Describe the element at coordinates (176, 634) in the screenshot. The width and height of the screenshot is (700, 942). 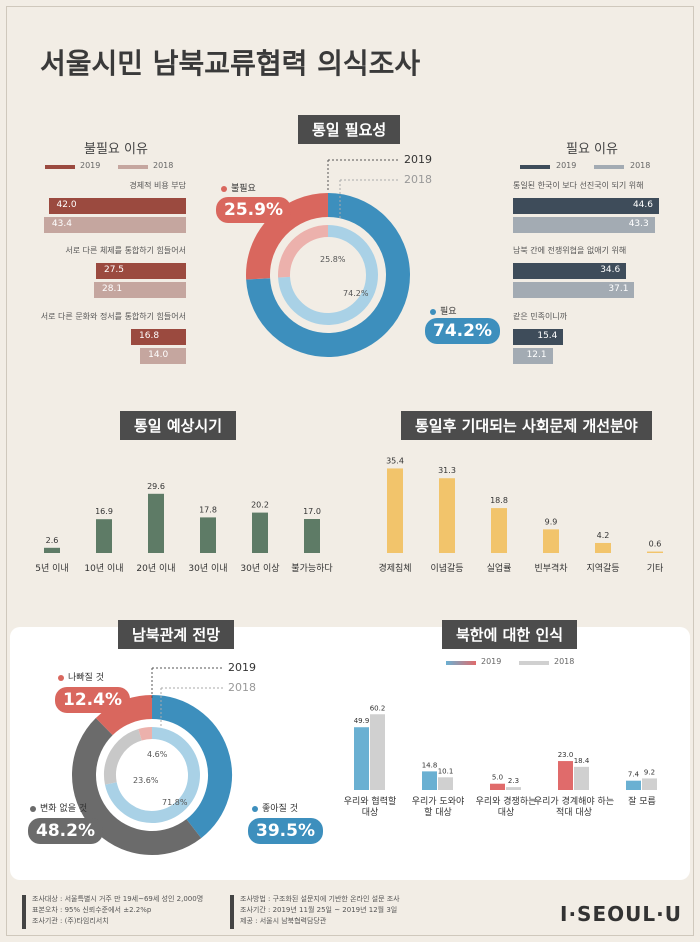
I see `outlook-title: 남북관계 전망` at that location.